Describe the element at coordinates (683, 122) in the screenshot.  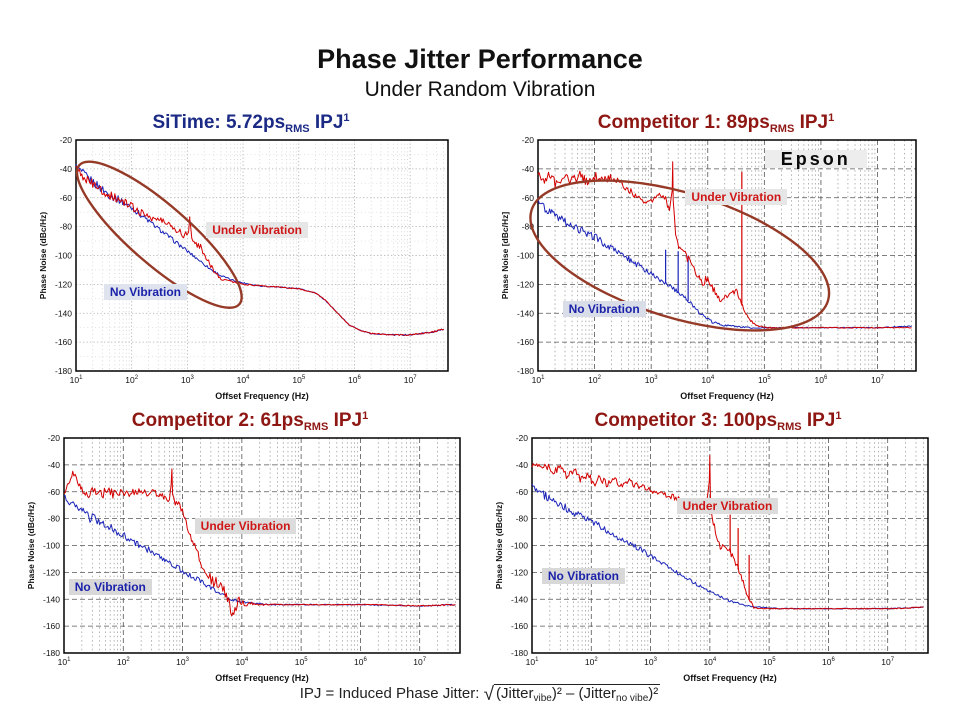
I see `chart-title-text: Competitor 1: 89ps` at that location.